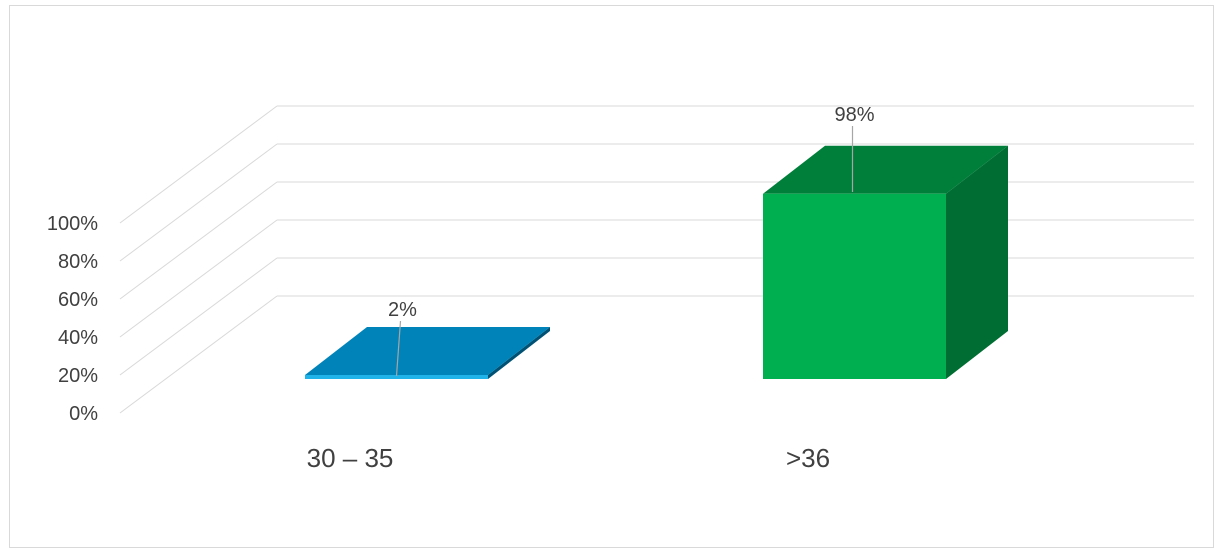  What do you see at coordinates (72, 224) in the screenshot?
I see `y-tick-label: 100%` at bounding box center [72, 224].